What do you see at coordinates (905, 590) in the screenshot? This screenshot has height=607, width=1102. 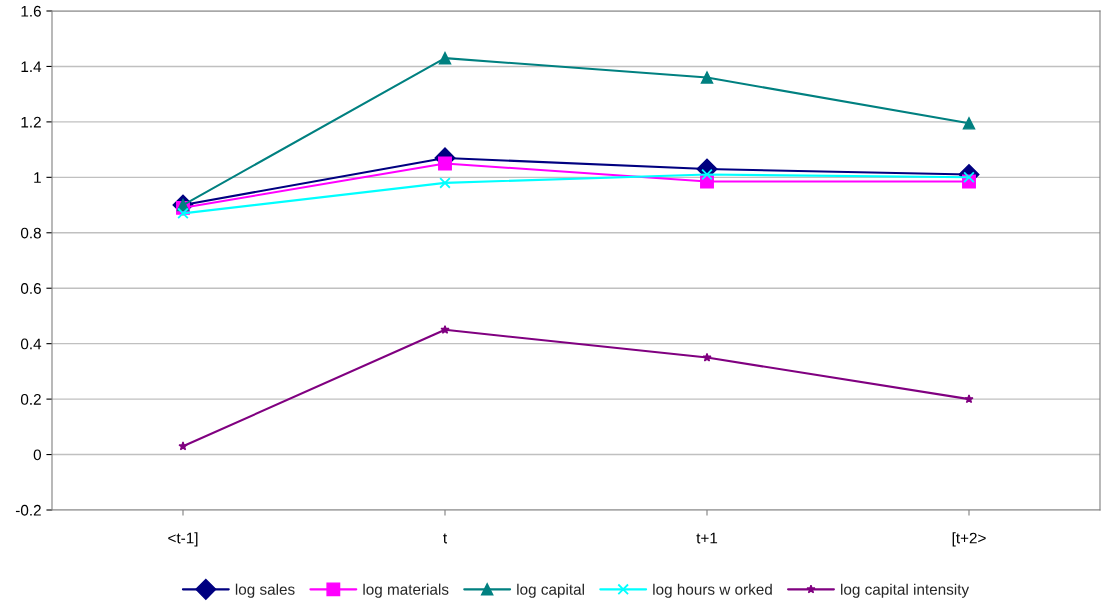 I see `legend-label: log capital intensity` at bounding box center [905, 590].